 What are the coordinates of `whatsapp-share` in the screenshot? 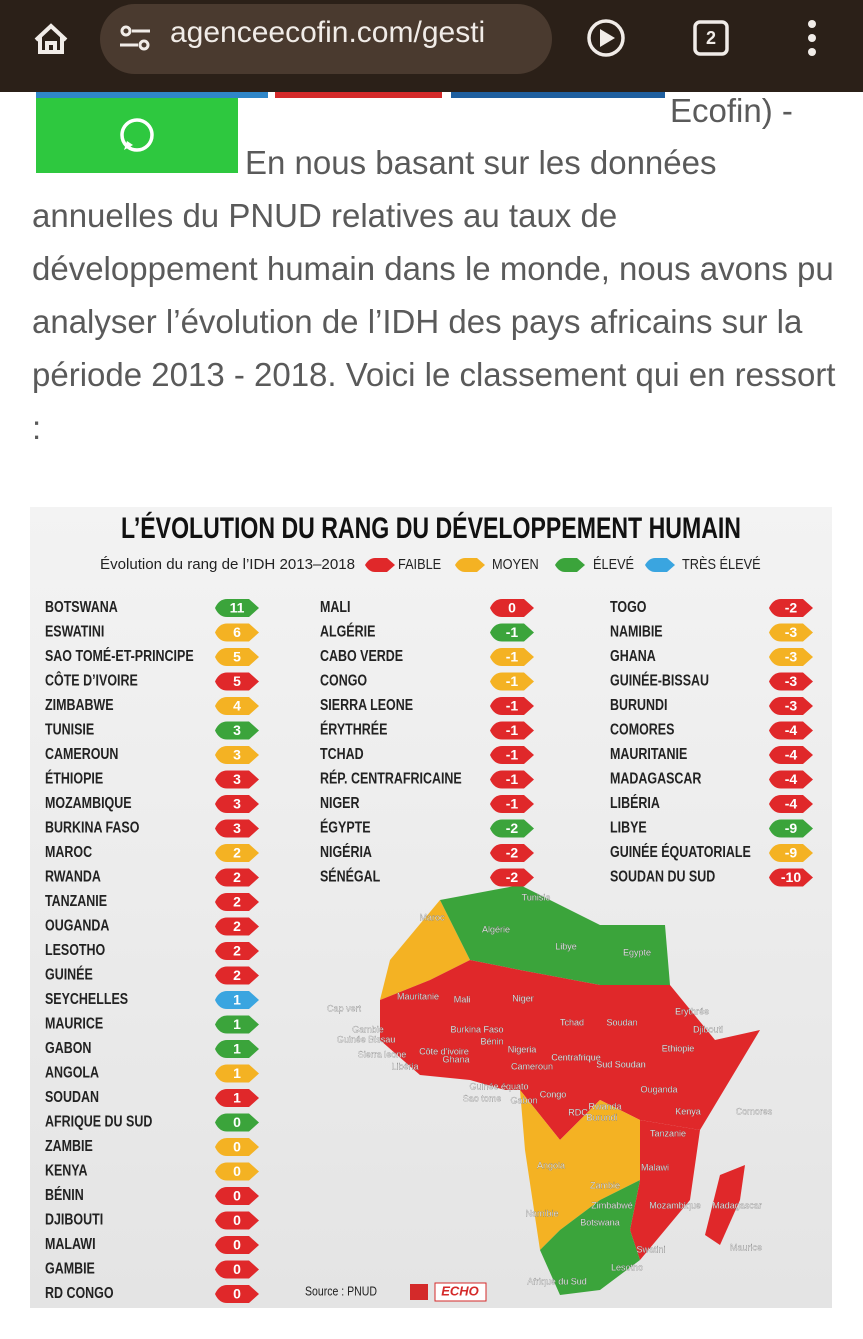 It's located at (137, 135).